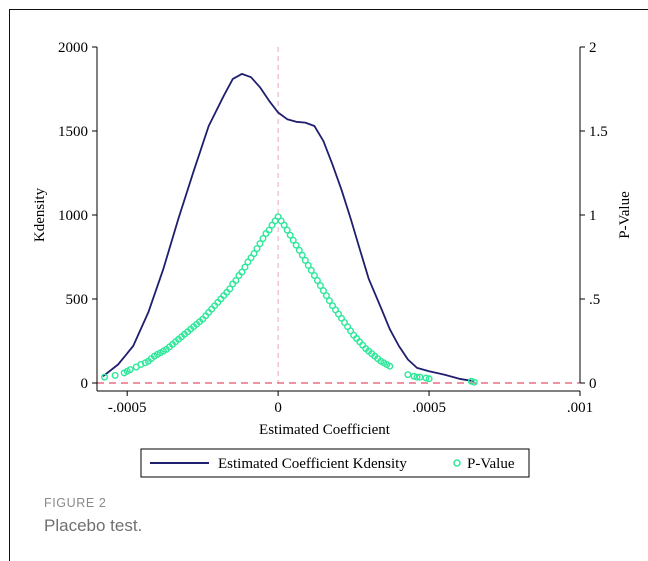 Image resolution: width=648 pixels, height=561 pixels. I want to click on y-left-tick-label: 1000, so click(73, 216).